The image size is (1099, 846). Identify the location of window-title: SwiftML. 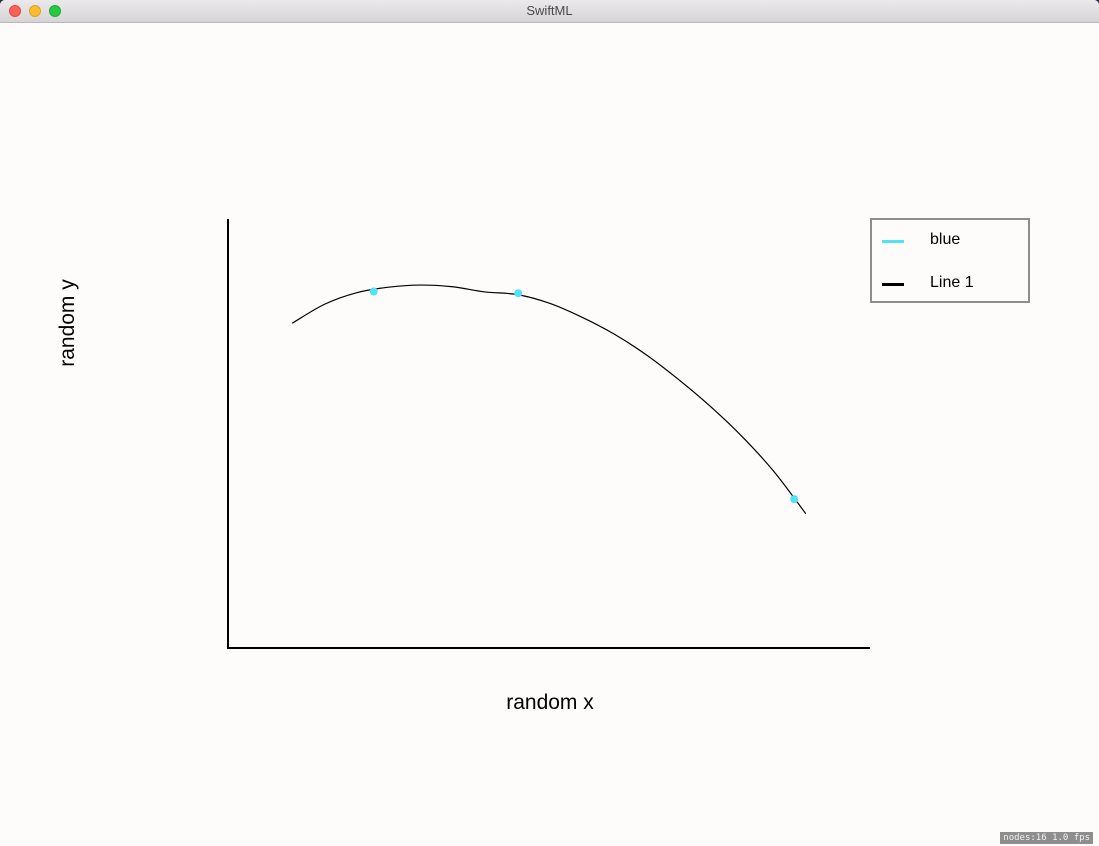
(549, 10).